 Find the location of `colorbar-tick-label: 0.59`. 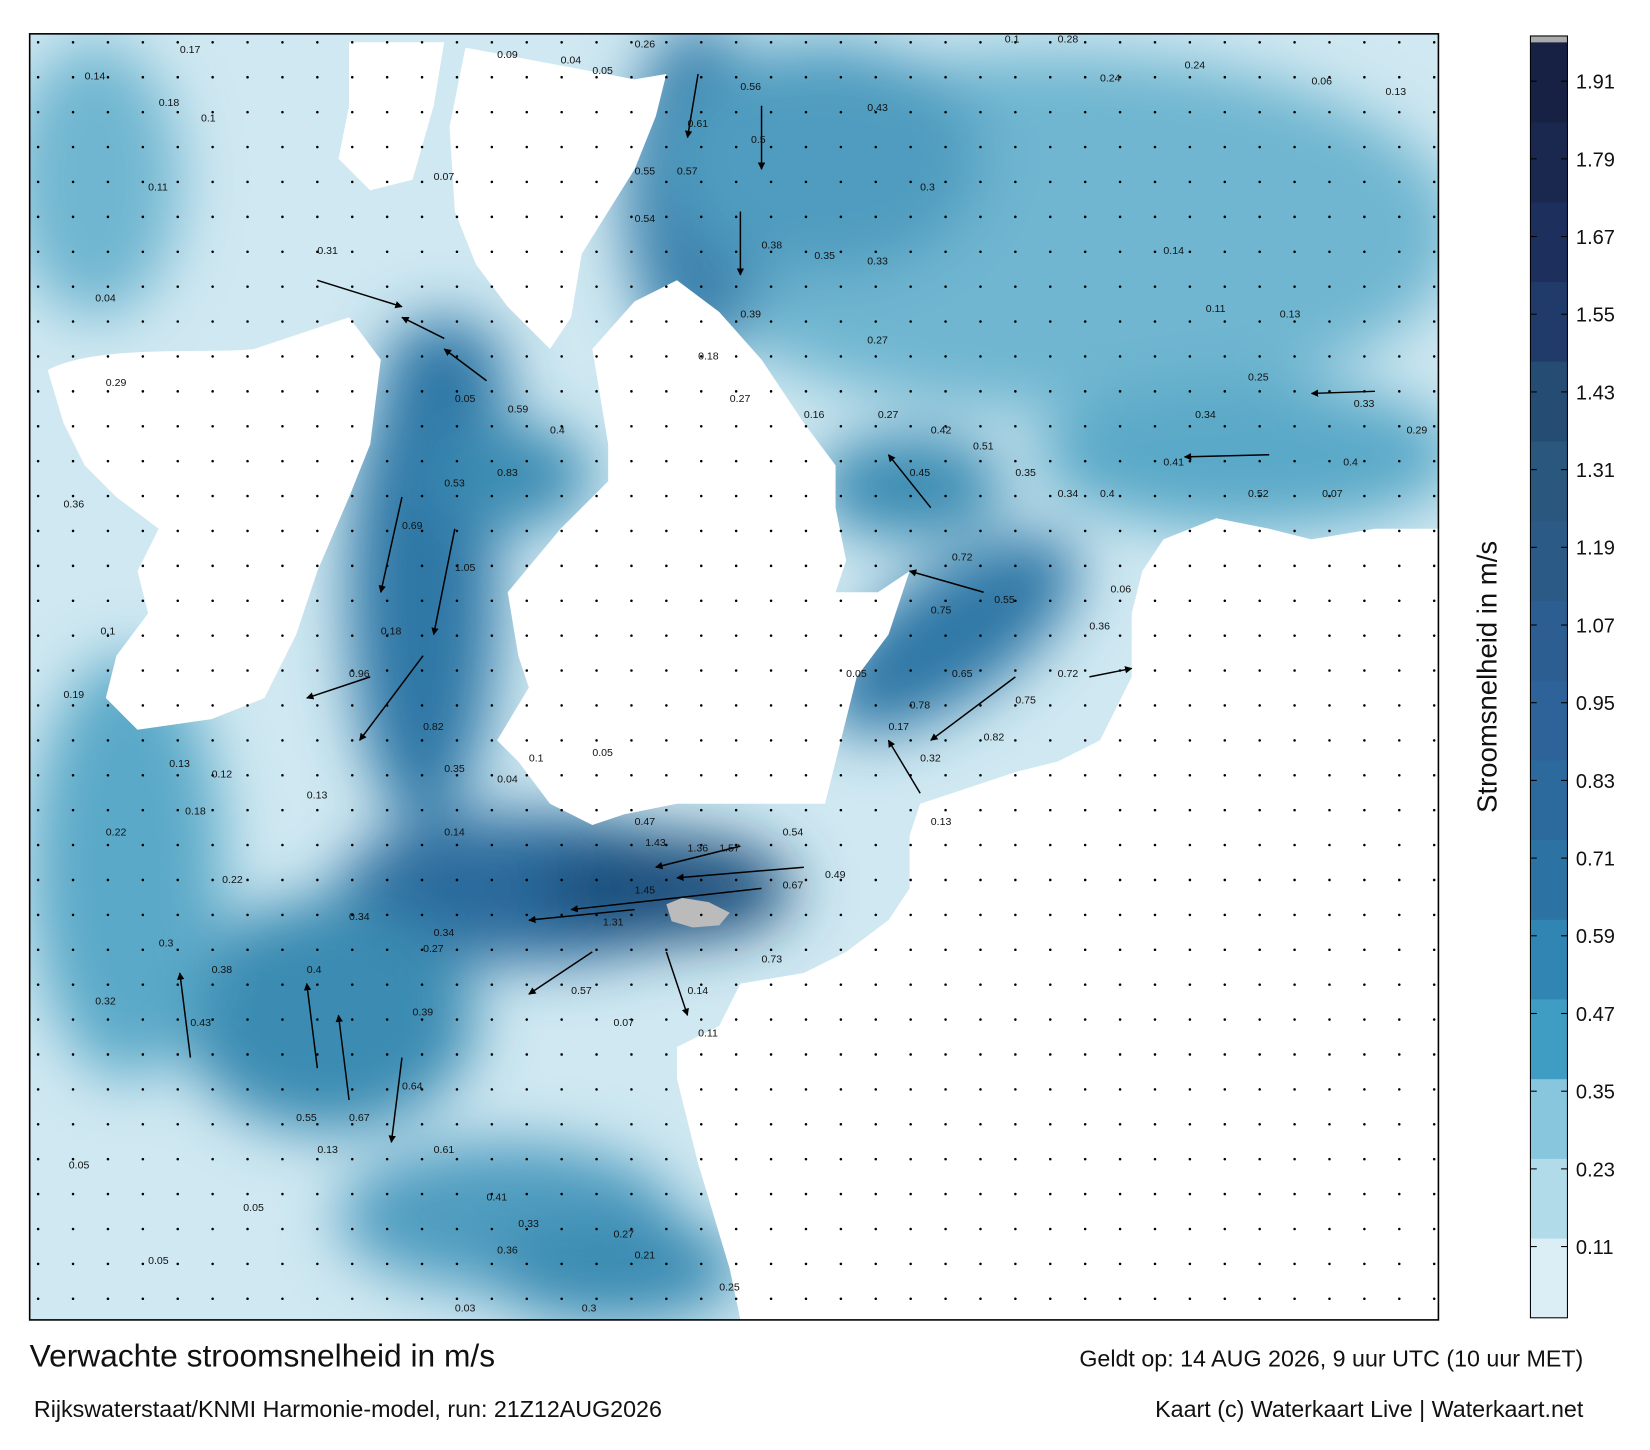

colorbar-tick-label: 0.59 is located at coordinates (1595, 937).